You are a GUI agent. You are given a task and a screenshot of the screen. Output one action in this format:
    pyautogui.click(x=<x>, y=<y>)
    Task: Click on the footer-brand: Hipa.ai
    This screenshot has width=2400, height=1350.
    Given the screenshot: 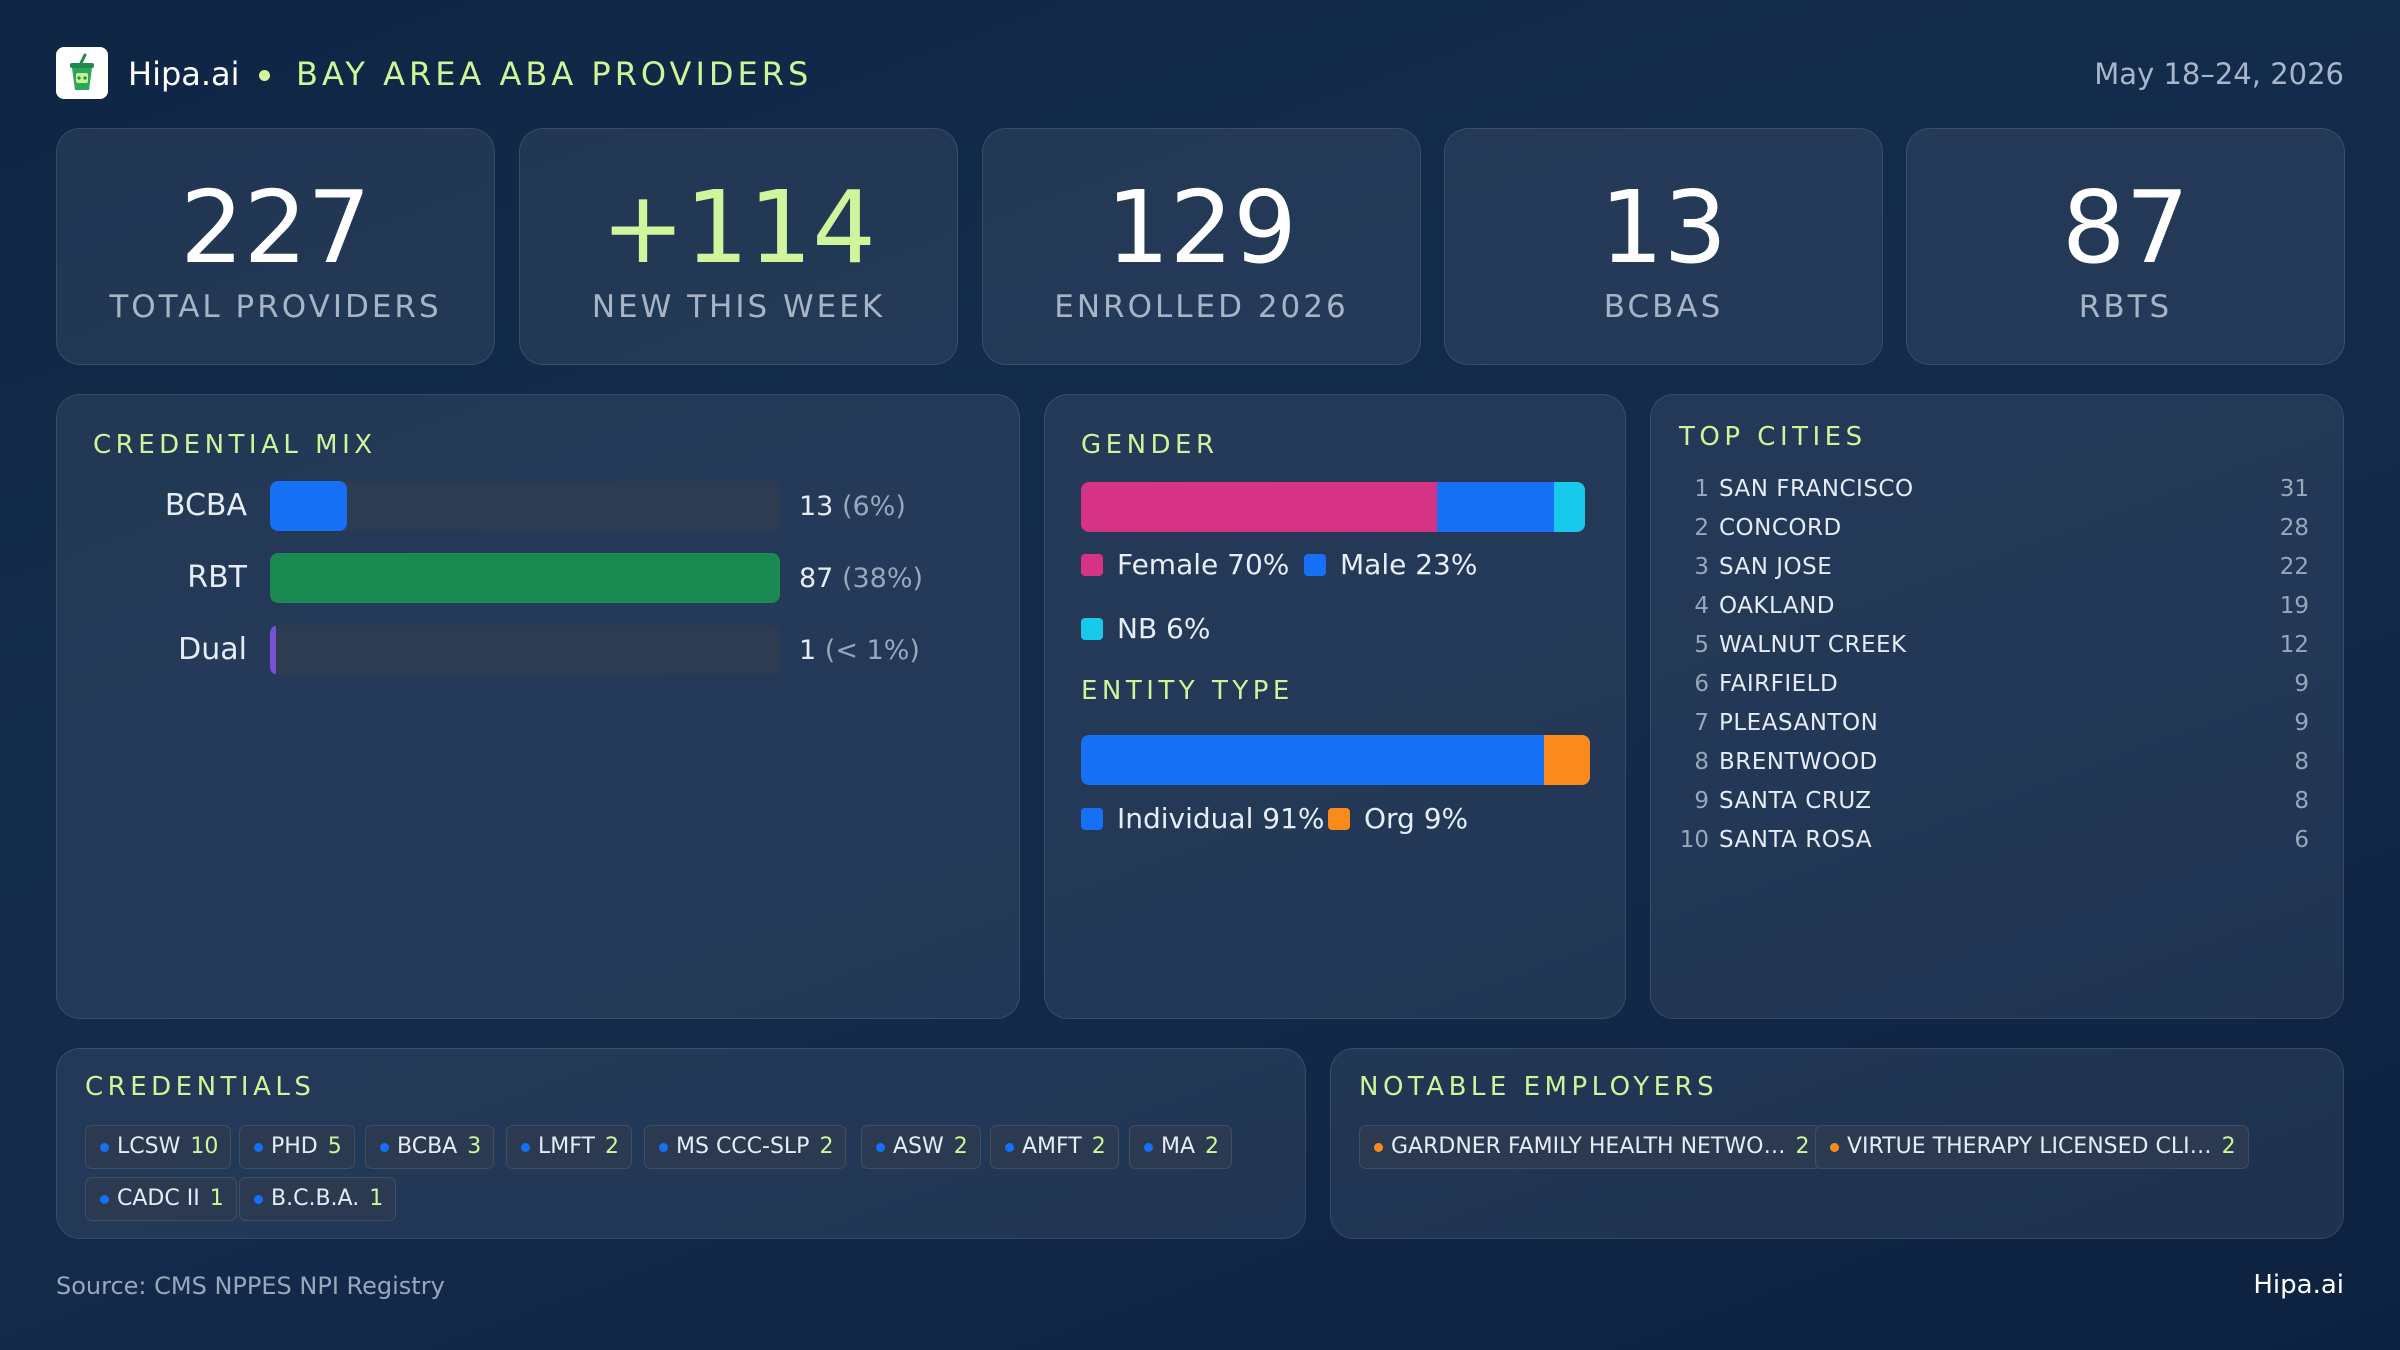 What is the action you would take?
    pyautogui.click(x=2298, y=1285)
    